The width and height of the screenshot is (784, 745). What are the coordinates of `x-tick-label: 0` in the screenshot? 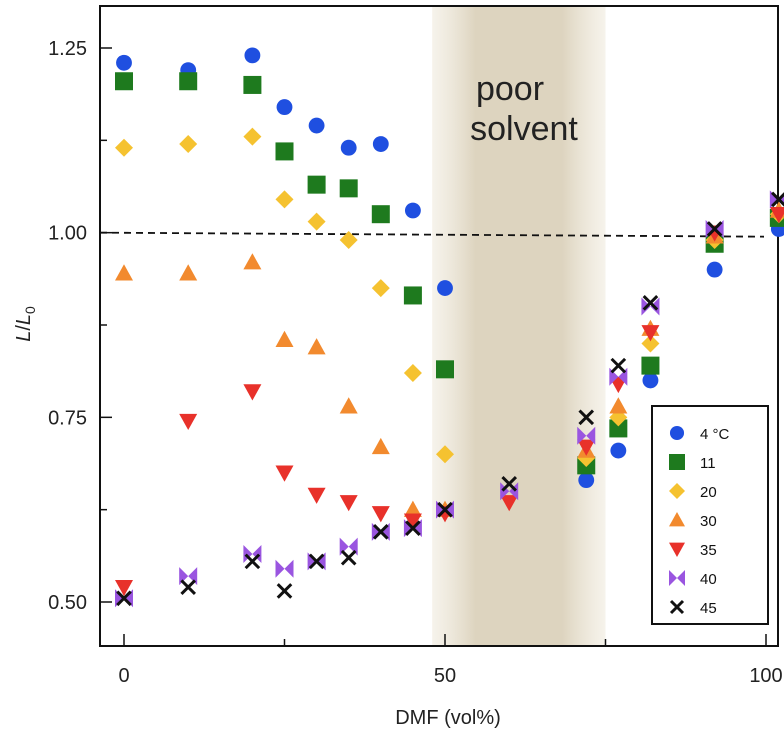 It's located at (123, 676).